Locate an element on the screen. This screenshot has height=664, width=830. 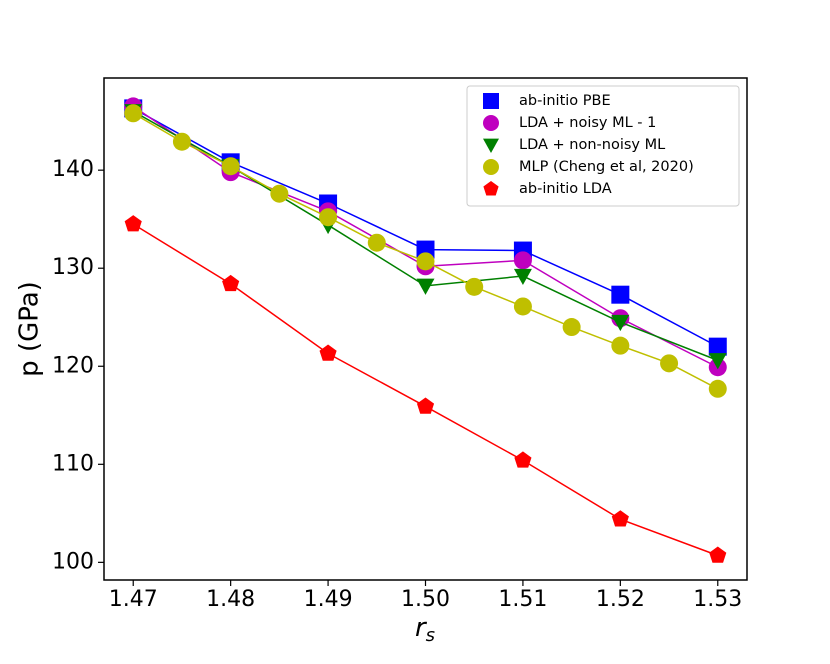
x-axis-label-sub: s is located at coordinates (430, 635).